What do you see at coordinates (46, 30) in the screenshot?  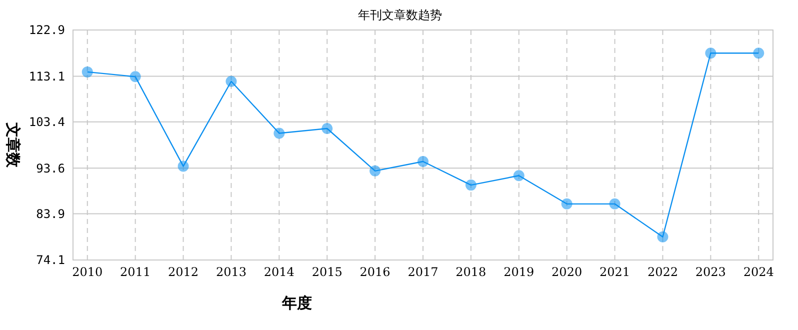 I see `y-tick-label: 122.9` at bounding box center [46, 30].